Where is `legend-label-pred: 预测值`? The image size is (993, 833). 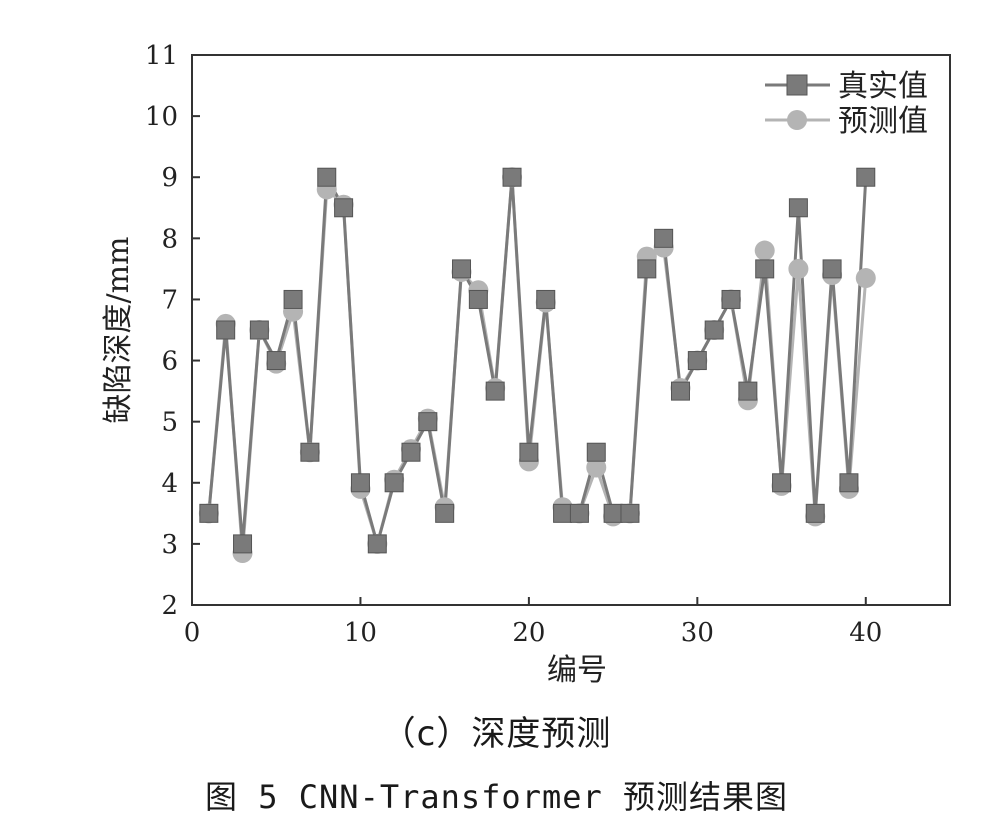 legend-label-pred: 预测值 is located at coordinates (883, 121).